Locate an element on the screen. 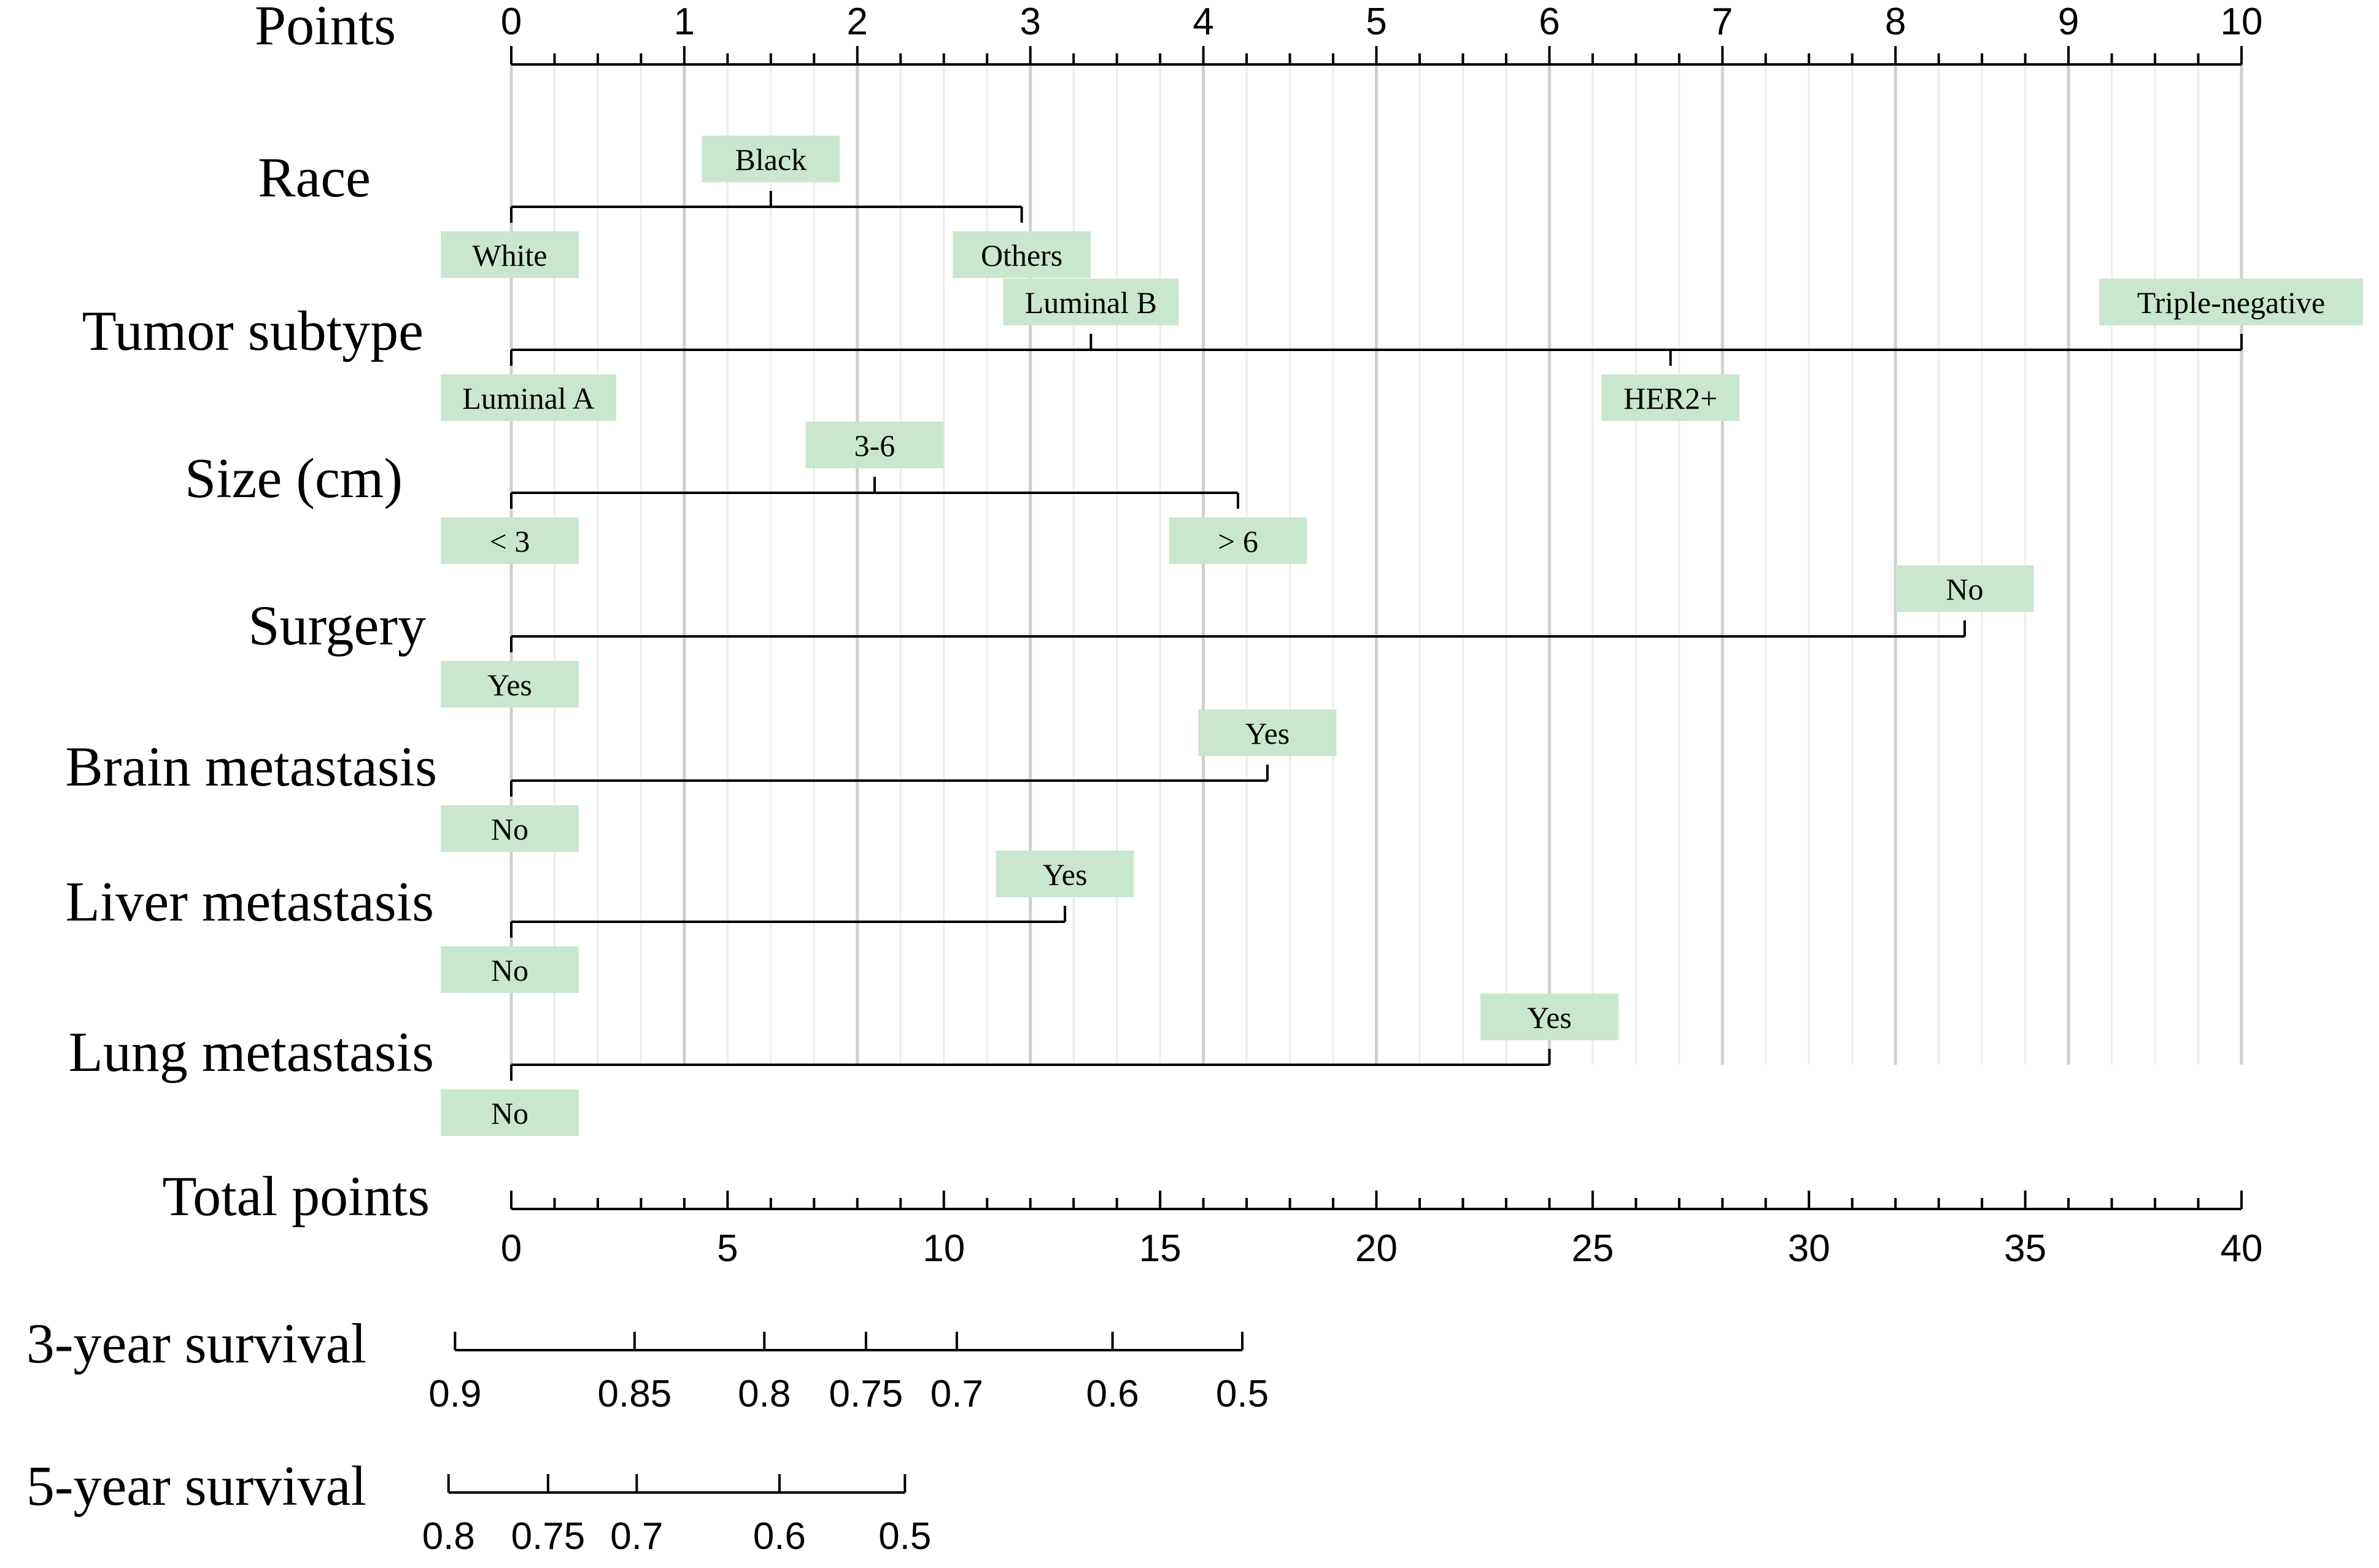 This screenshot has height=1568, width=2379. total-points-tick-label: 15 is located at coordinates (1160, 1248).